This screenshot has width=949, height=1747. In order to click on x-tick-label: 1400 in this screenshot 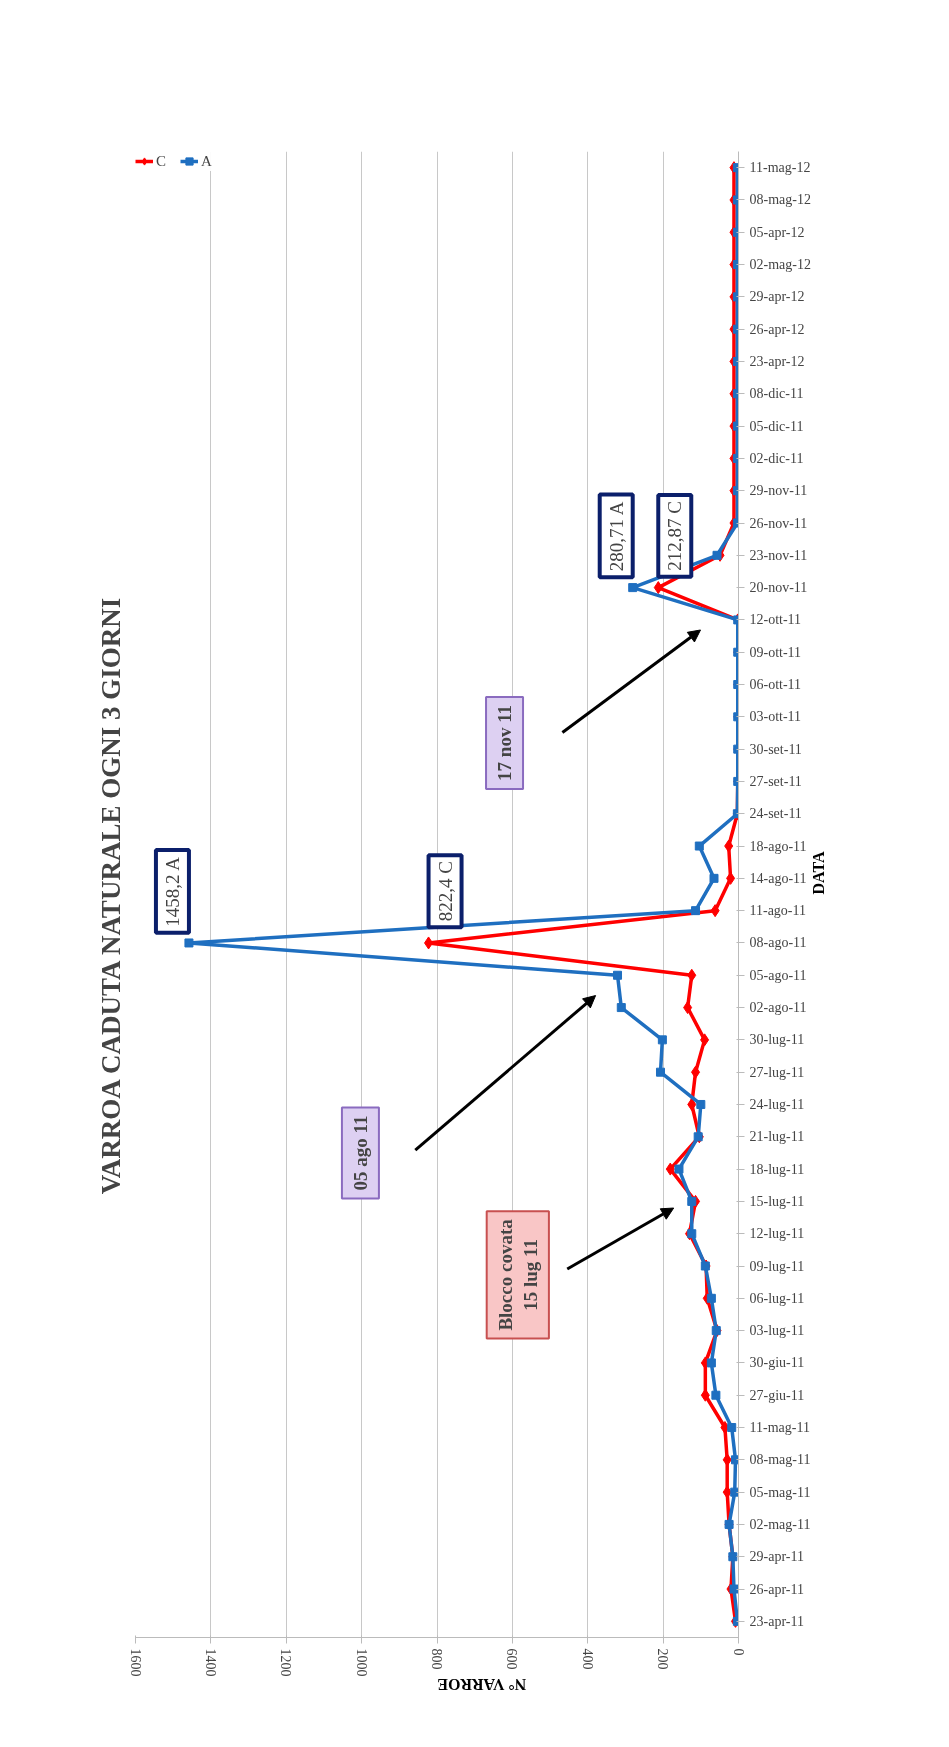, I will do `click(210, 1662)`.